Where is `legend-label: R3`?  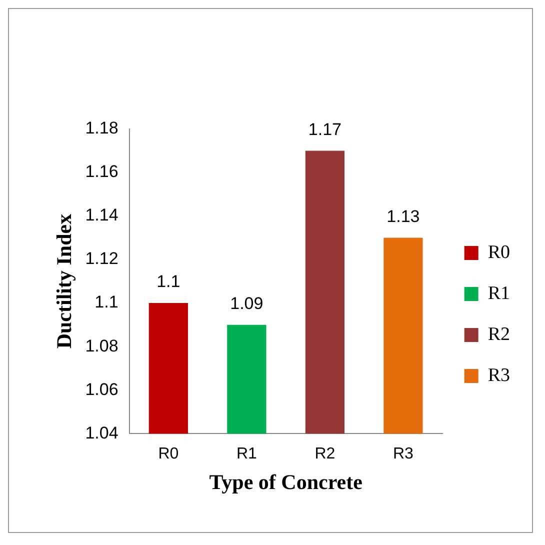
legend-label: R3 is located at coordinates (499, 375).